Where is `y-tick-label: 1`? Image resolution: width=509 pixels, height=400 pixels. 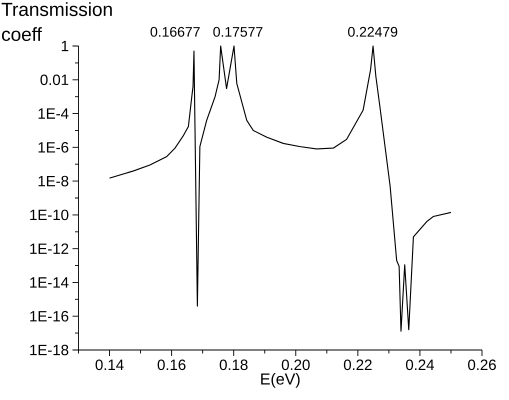
y-tick-label: 1 is located at coordinates (65, 46).